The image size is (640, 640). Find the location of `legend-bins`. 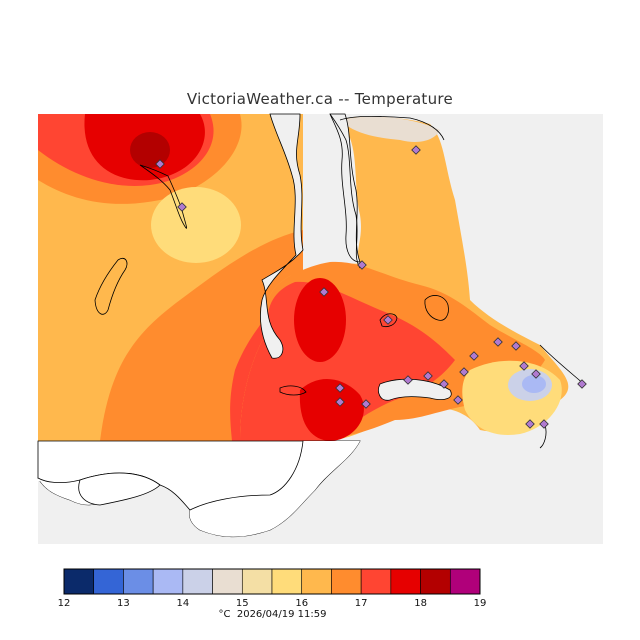

legend-bins is located at coordinates (272, 581).